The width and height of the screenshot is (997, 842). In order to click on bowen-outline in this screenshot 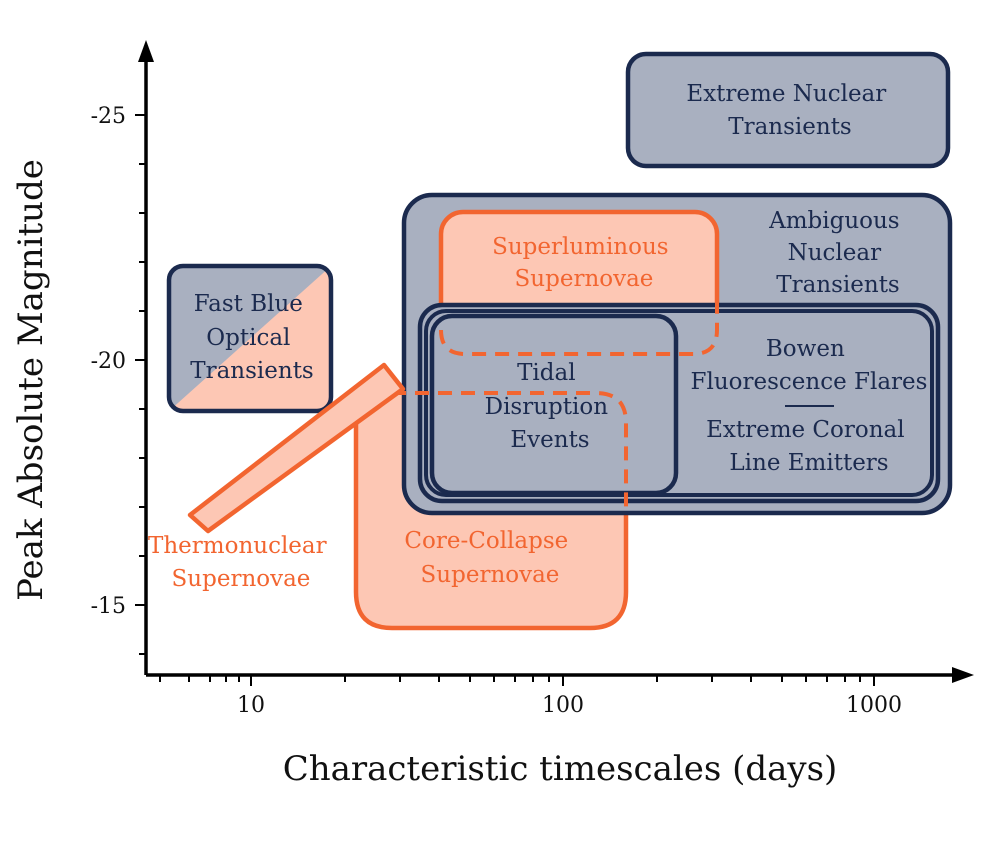, I will do `click(679, 403)`.